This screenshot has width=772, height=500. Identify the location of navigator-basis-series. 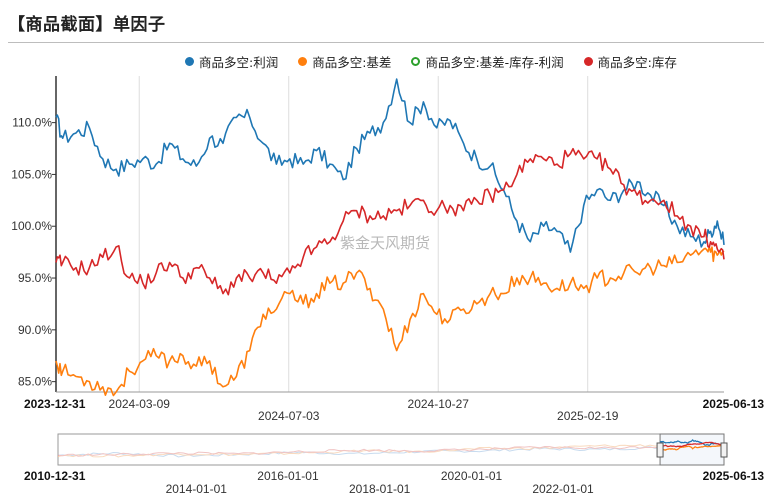
(692, 447).